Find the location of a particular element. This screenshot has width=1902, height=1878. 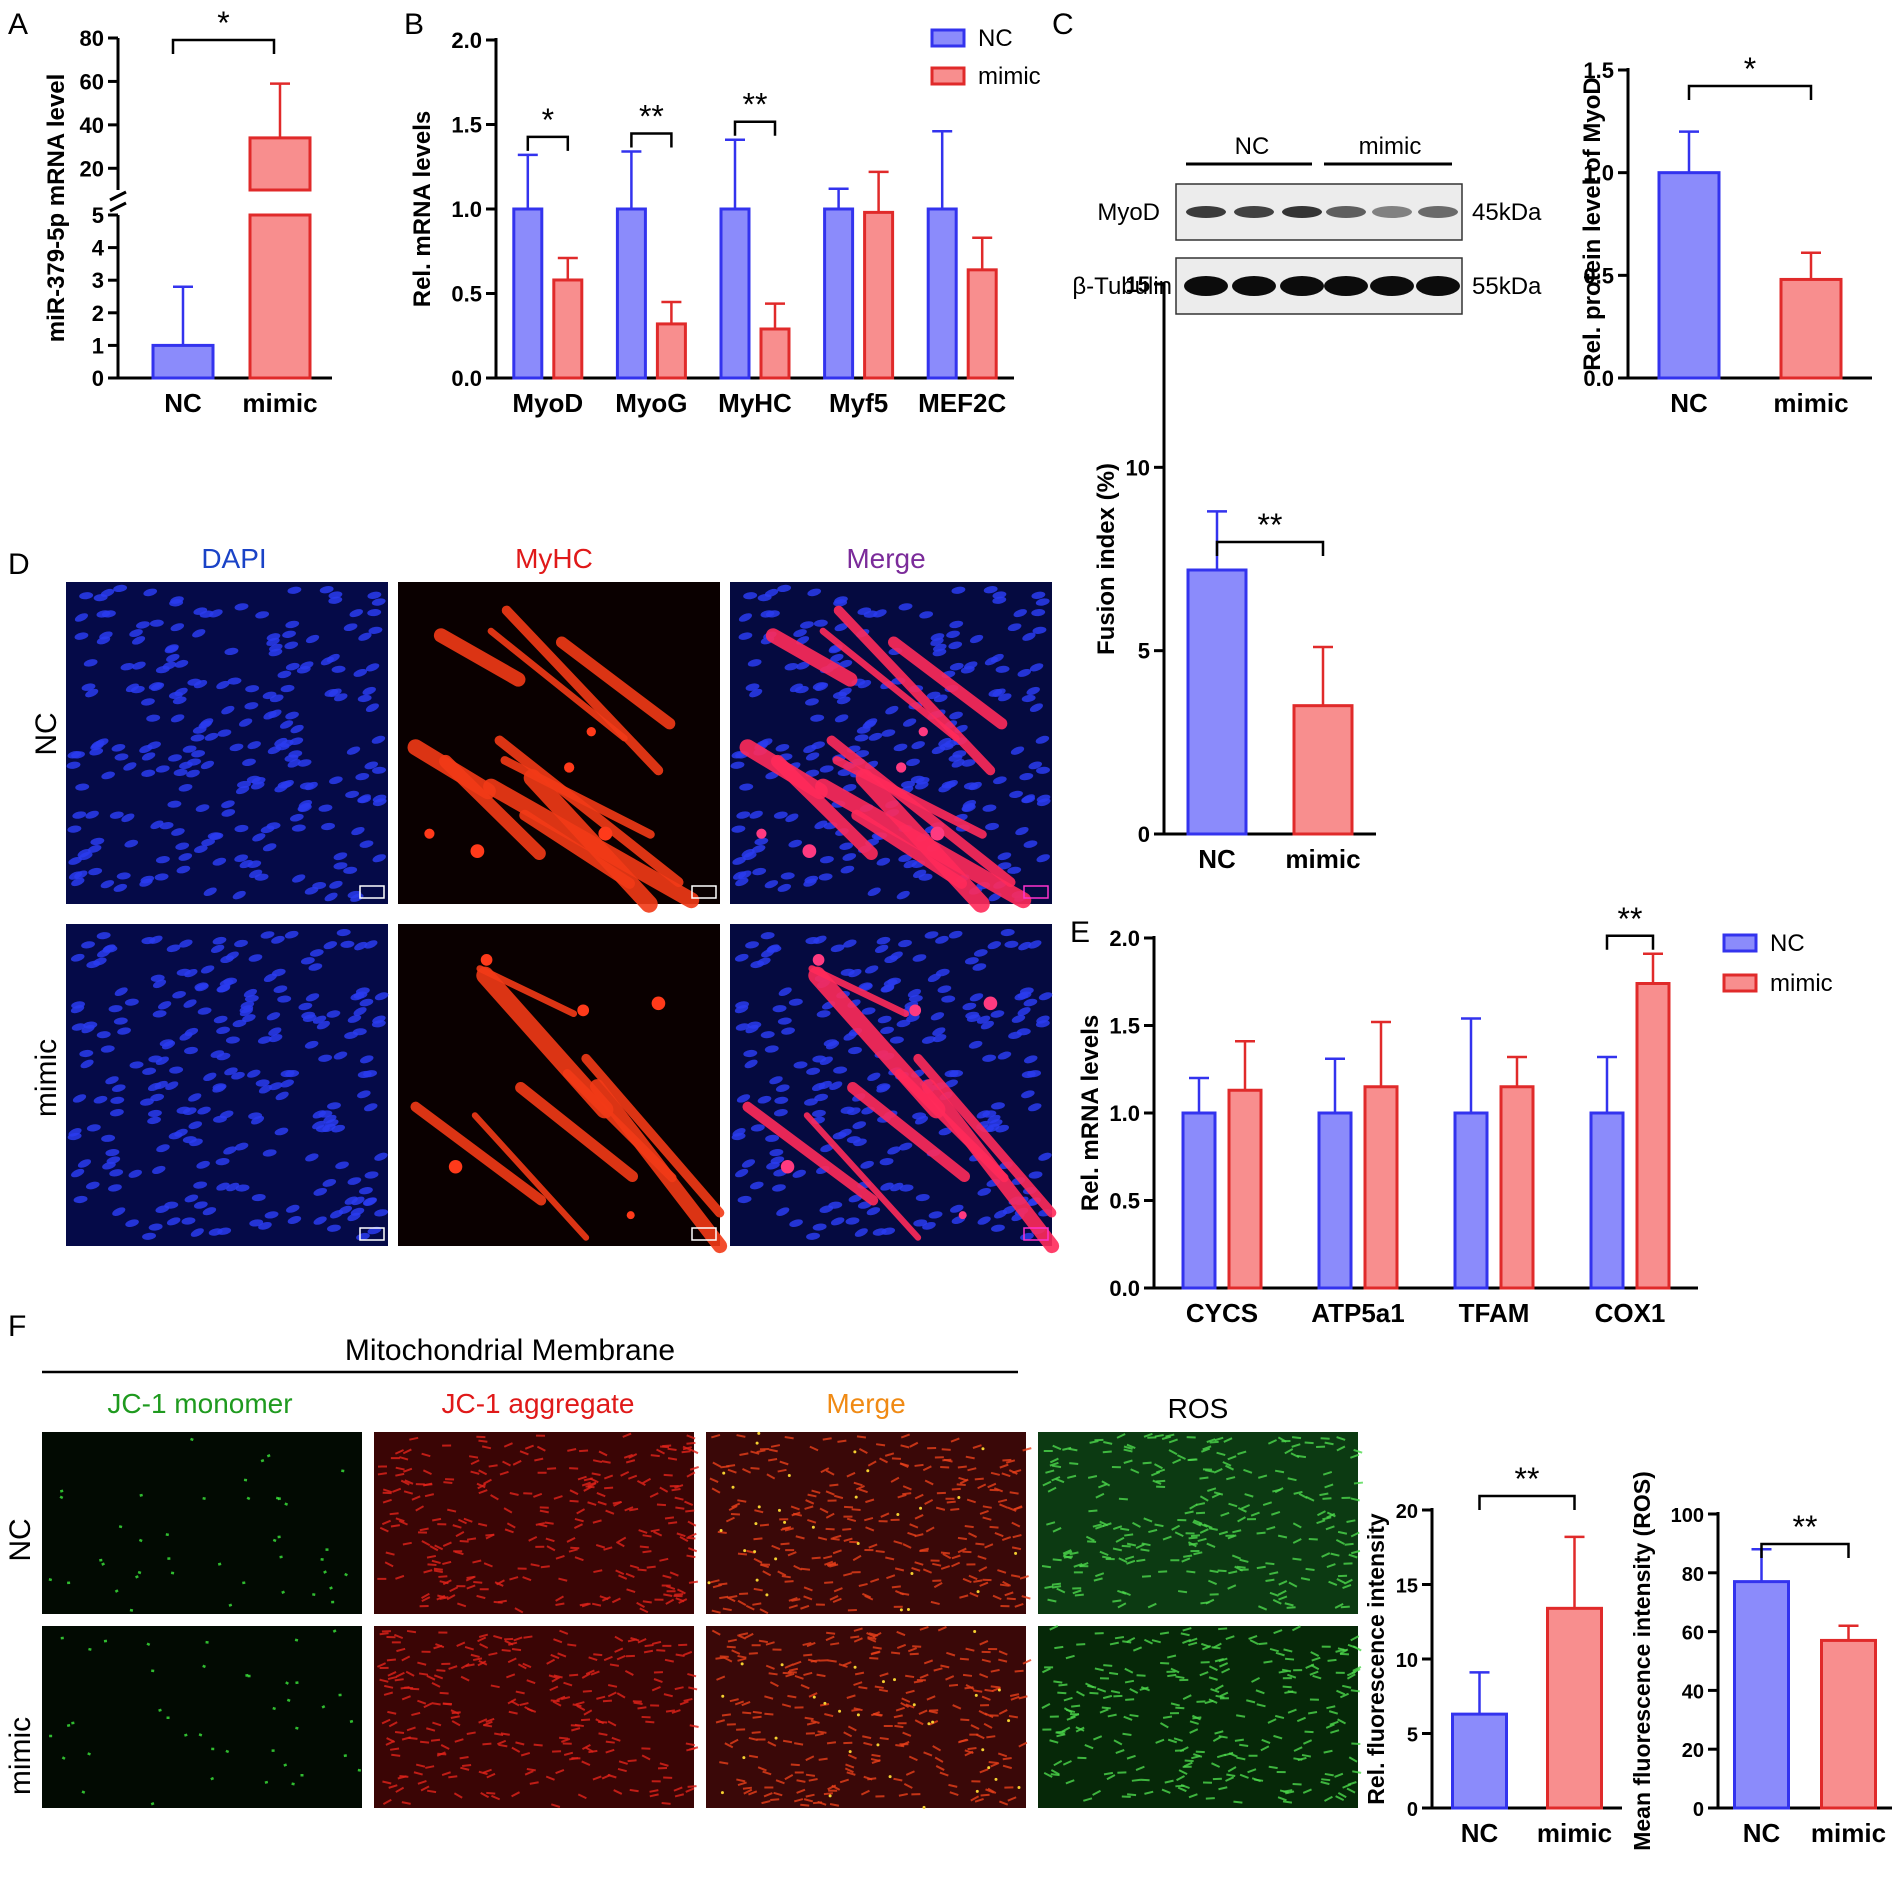

y-tick-label: 0 is located at coordinates (1412, 1810).